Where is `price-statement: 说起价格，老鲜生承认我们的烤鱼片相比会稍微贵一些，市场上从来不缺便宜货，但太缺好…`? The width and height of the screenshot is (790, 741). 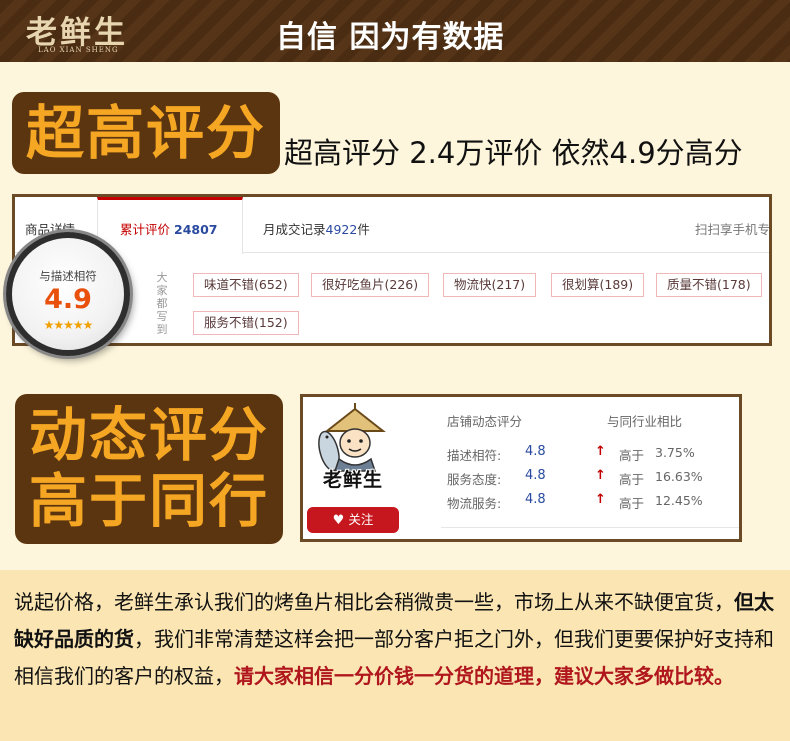 price-statement: 说起价格，老鲜生承认我们的烤鱼片相比会稍微贵一些，市场上从来不缺便宜货，但太缺好… is located at coordinates (396, 639).